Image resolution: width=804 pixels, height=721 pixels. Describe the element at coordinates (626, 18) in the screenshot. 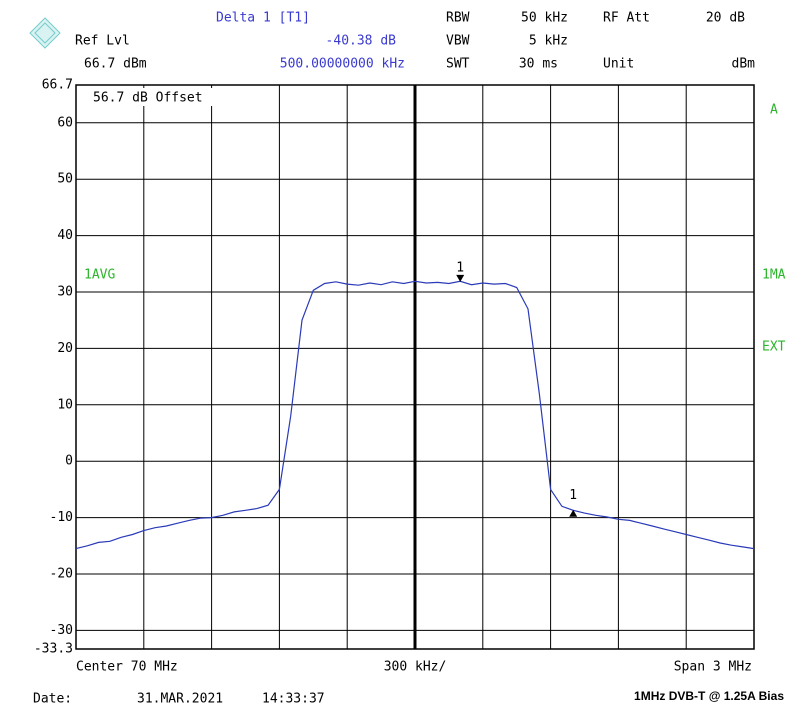

I see `rf-att-label: RF Att` at that location.